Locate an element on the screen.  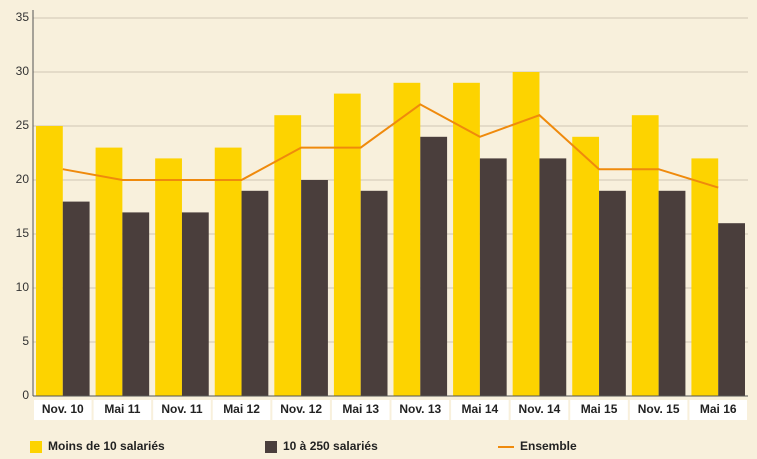
y-tick-label: 15 is located at coordinates (23, 233).